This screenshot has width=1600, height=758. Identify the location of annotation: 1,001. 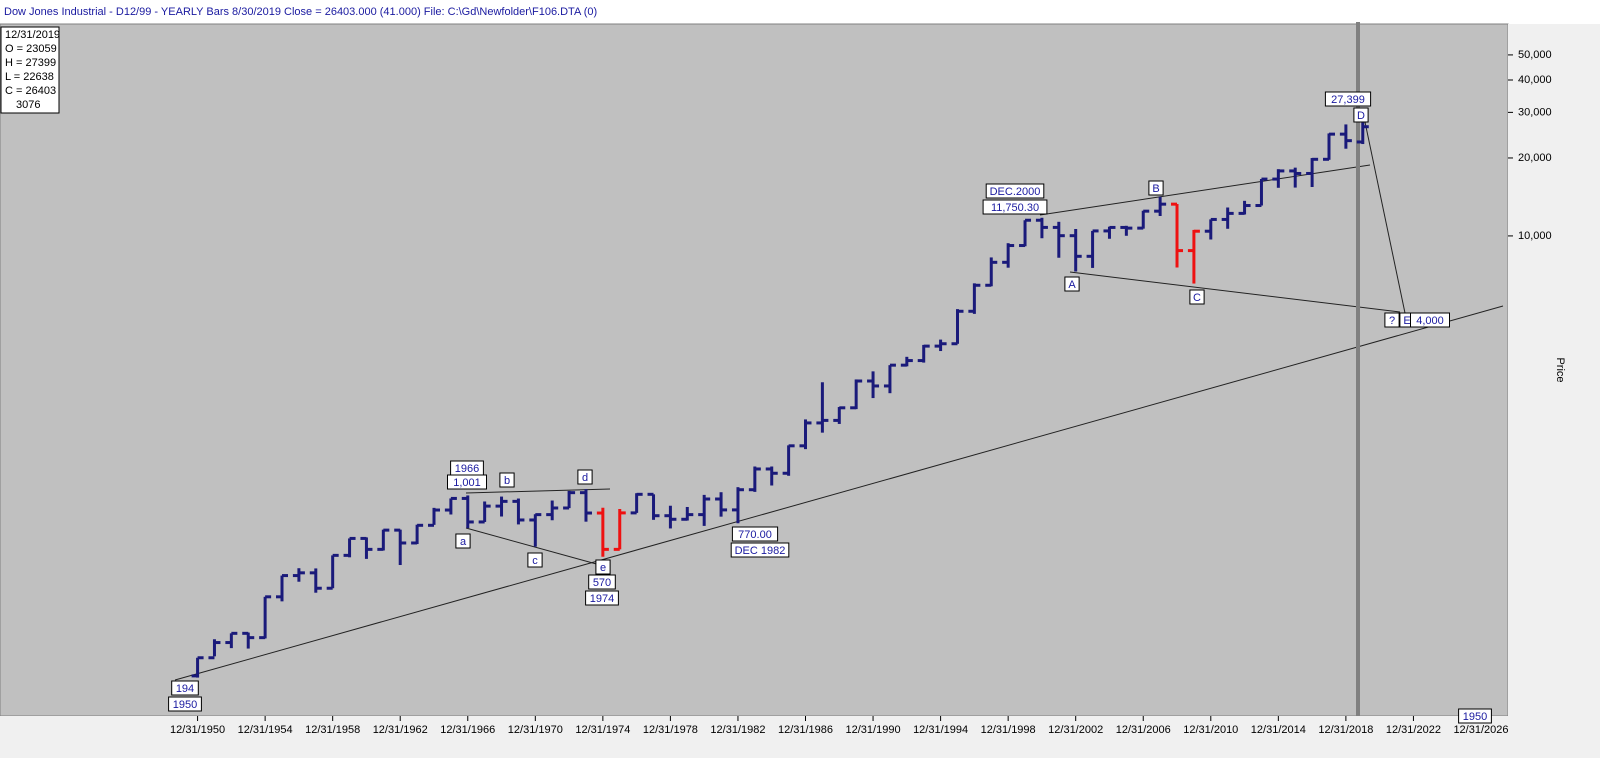
(467, 483).